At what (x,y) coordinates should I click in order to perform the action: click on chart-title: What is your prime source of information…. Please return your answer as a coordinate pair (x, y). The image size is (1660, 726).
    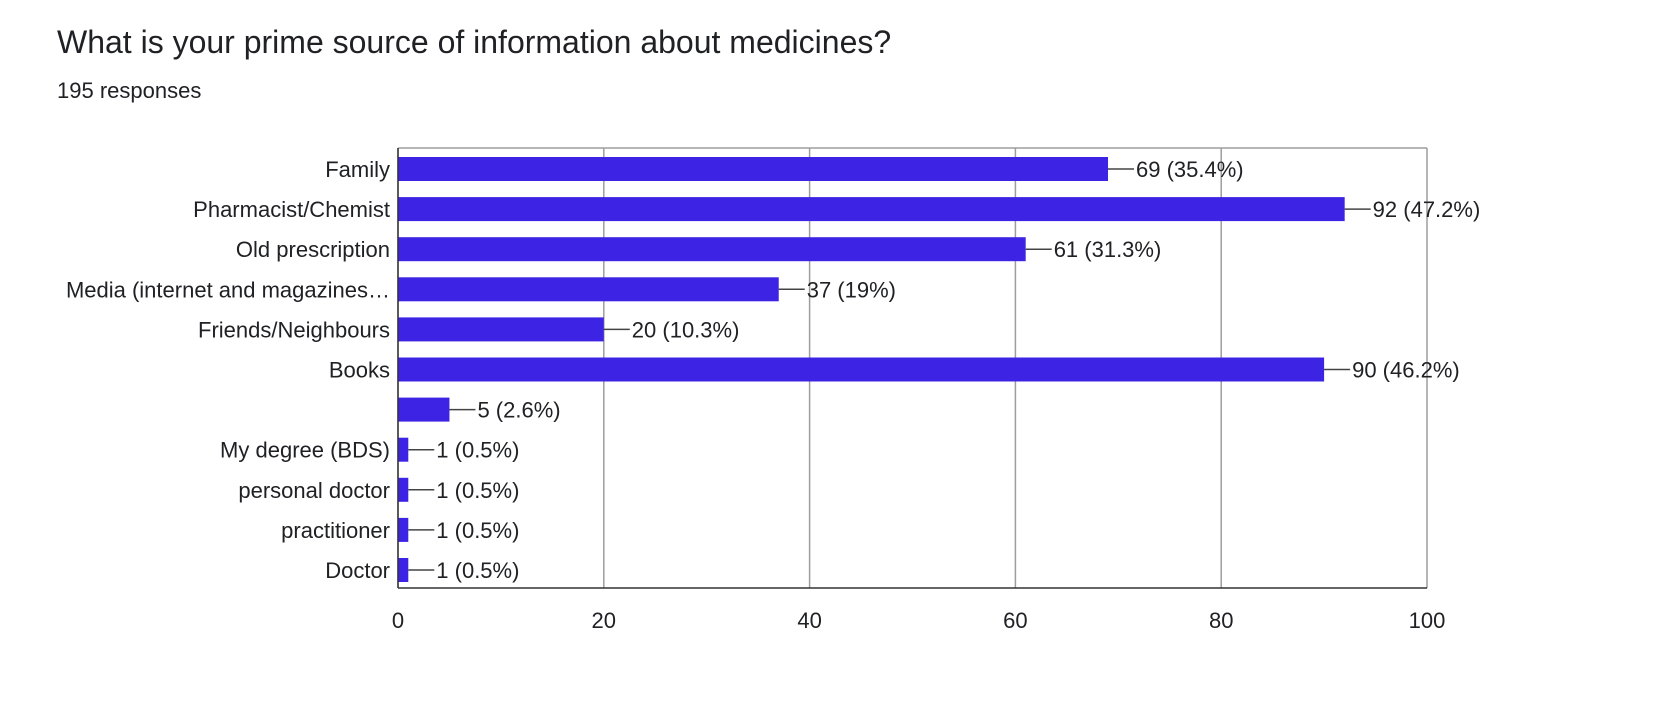
    Looking at the image, I should click on (474, 42).